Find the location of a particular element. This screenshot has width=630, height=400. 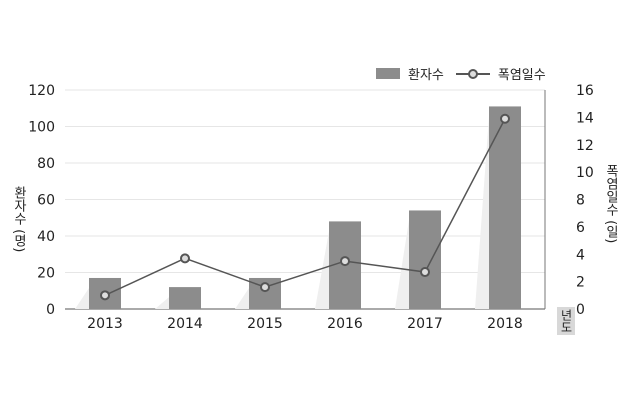

legend-label-bar: 환자수 is located at coordinates (426, 75).